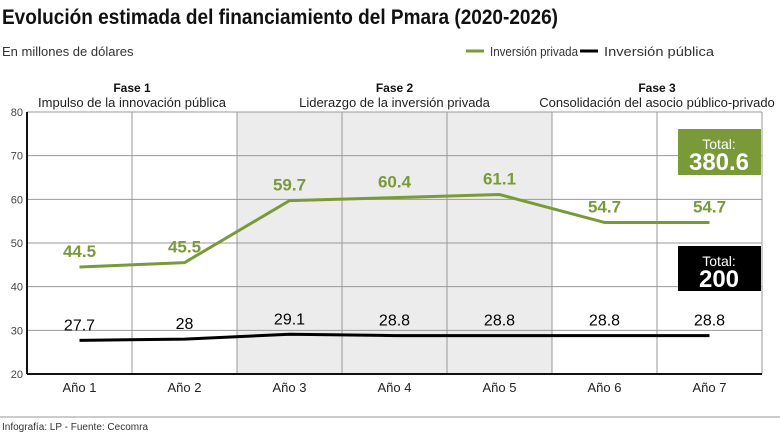  Describe the element at coordinates (395, 88) in the screenshot. I see `phase-name-2: Fase 2` at that location.